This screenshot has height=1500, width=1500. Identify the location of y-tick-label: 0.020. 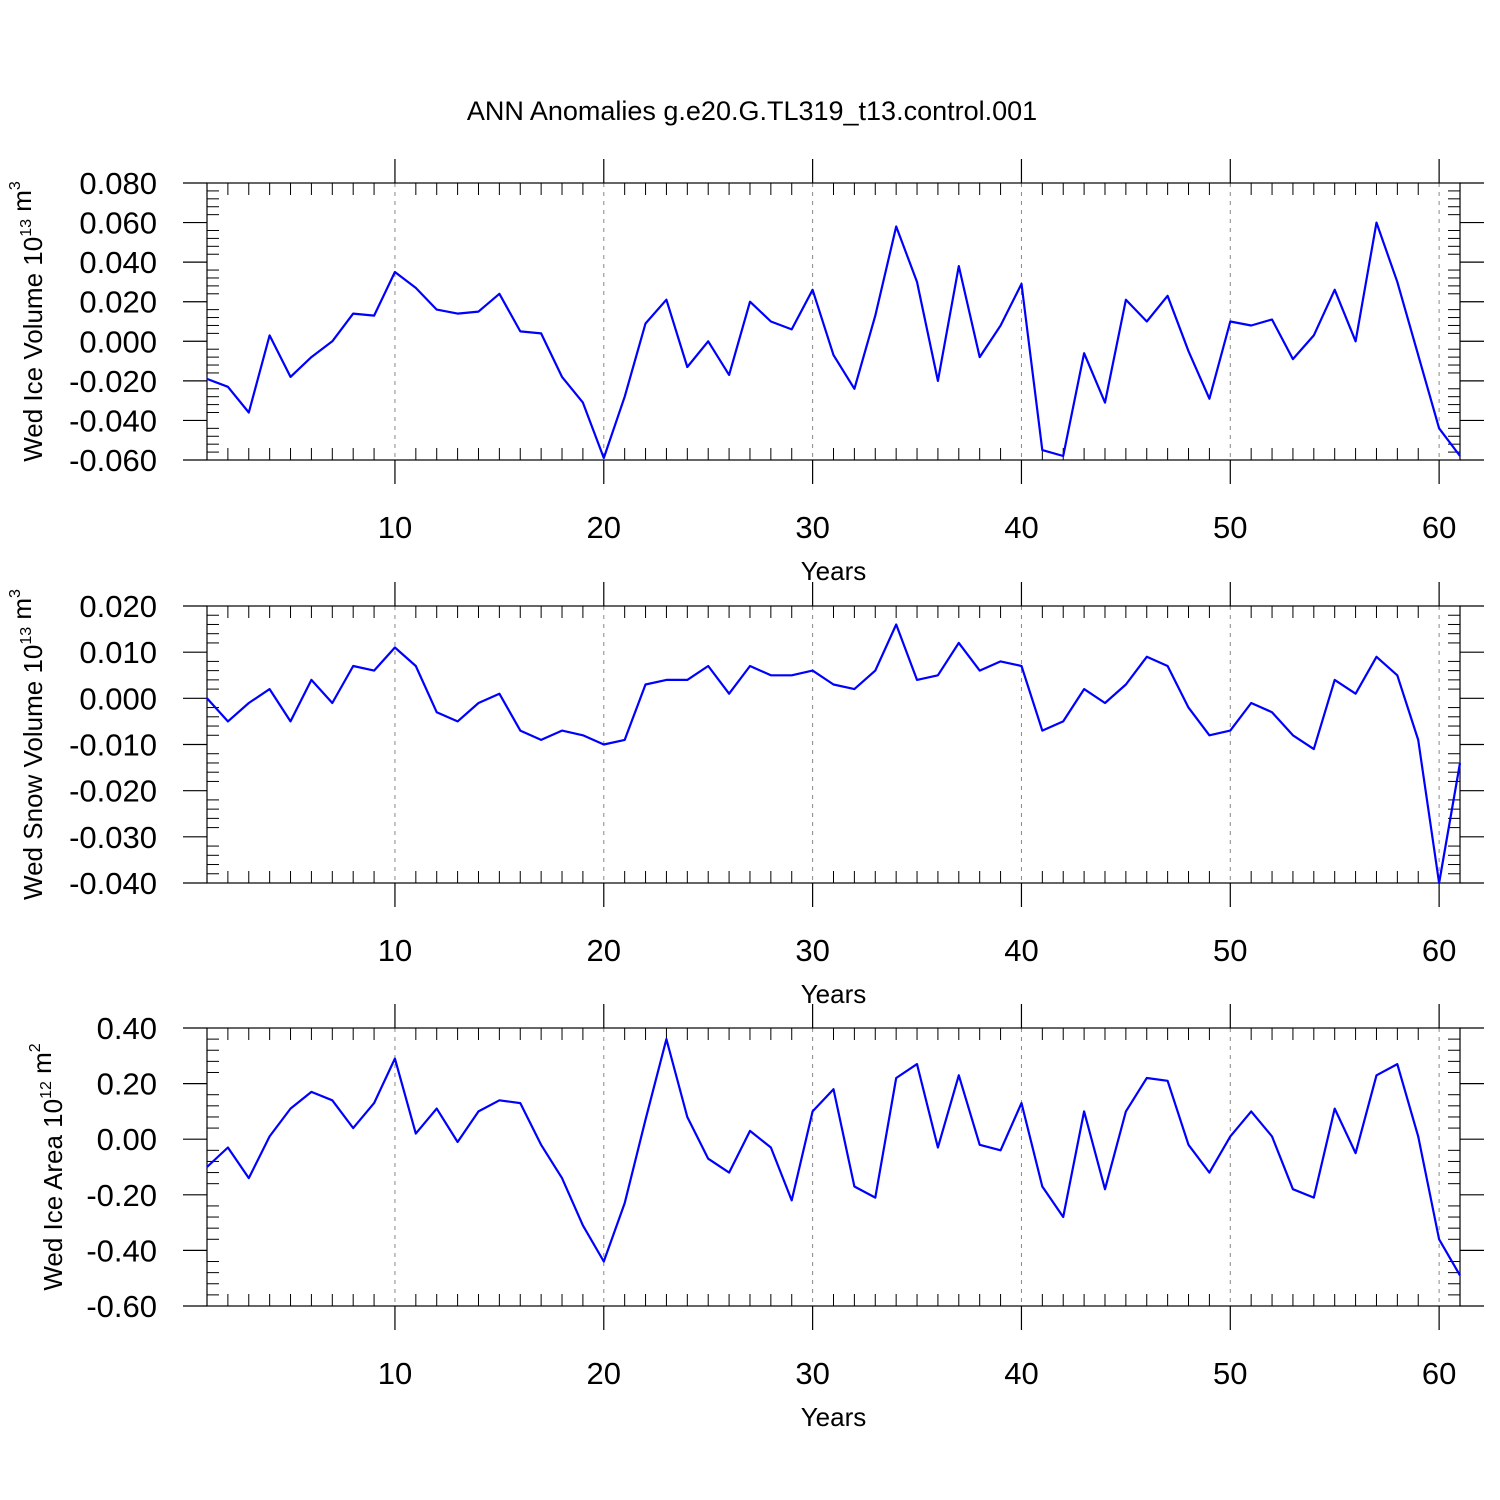
(118, 302).